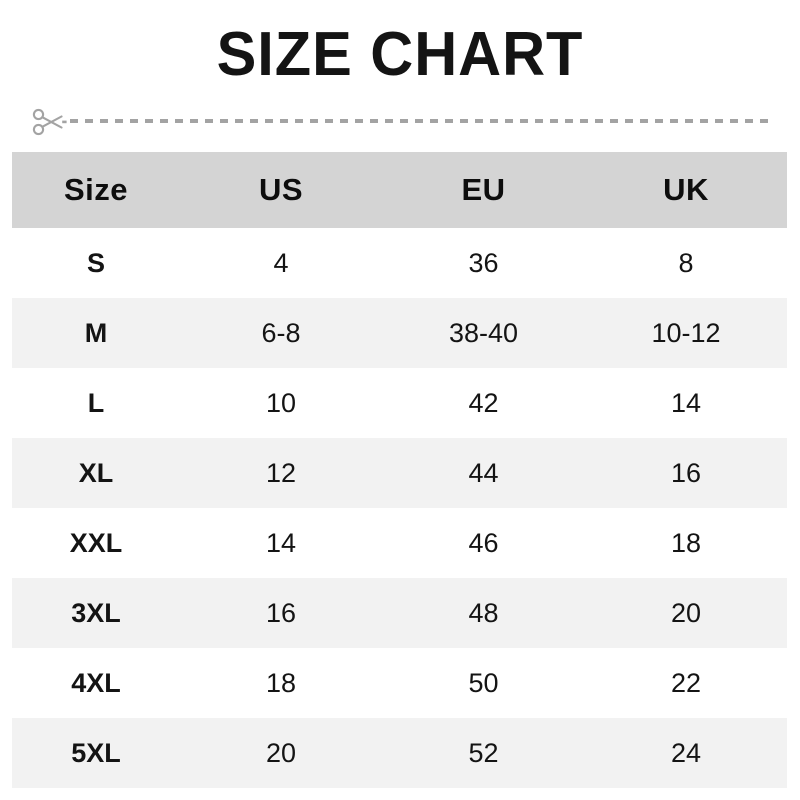  What do you see at coordinates (281, 683) in the screenshot?
I see `cell-us: 18` at bounding box center [281, 683].